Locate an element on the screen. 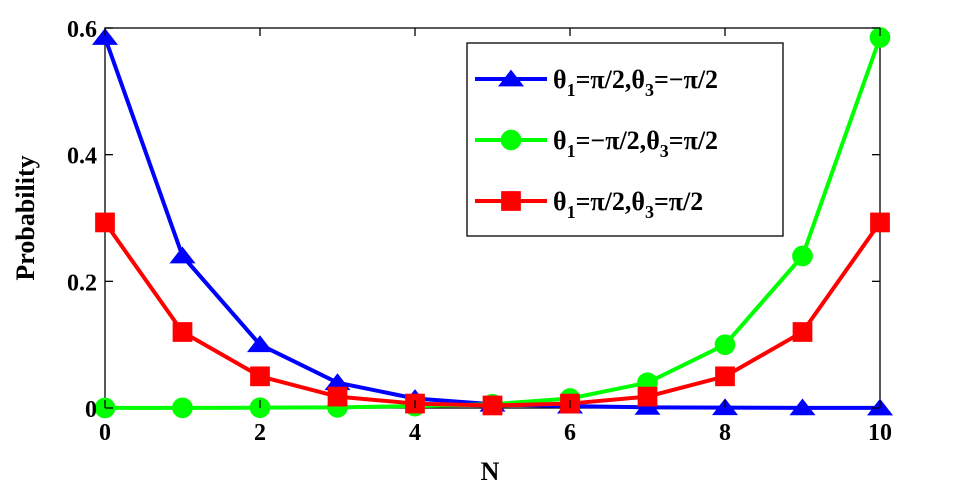 The height and width of the screenshot is (495, 957). y-tick-label: 0.6 is located at coordinates (82, 30).